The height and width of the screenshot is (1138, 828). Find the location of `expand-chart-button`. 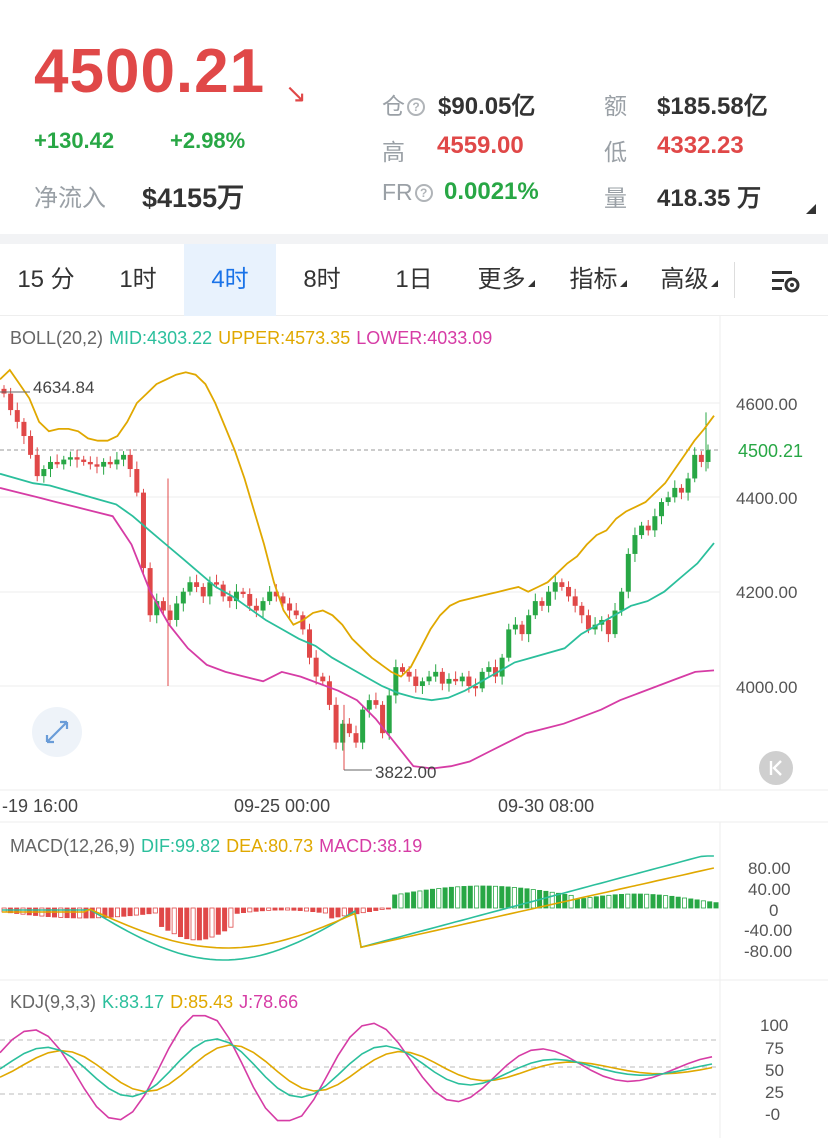

expand-chart-button is located at coordinates (57, 732).